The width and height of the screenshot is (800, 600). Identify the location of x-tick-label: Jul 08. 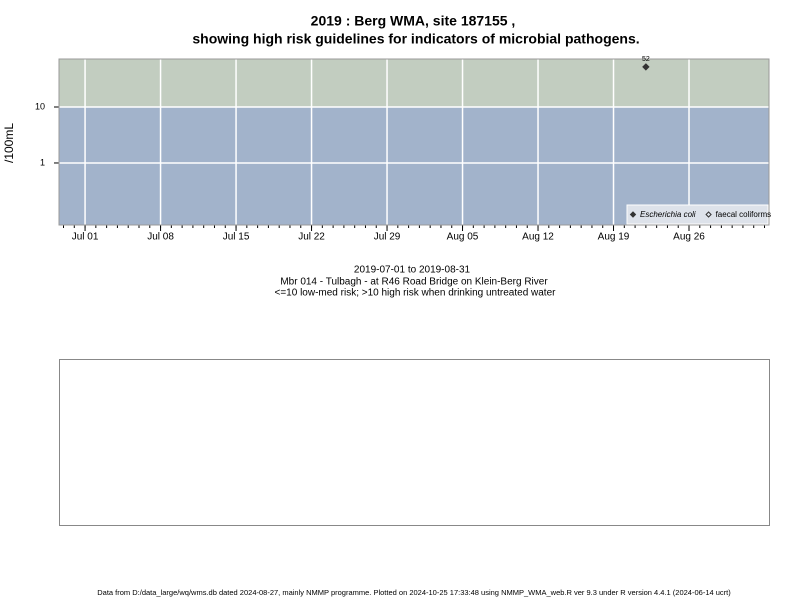
(160, 237).